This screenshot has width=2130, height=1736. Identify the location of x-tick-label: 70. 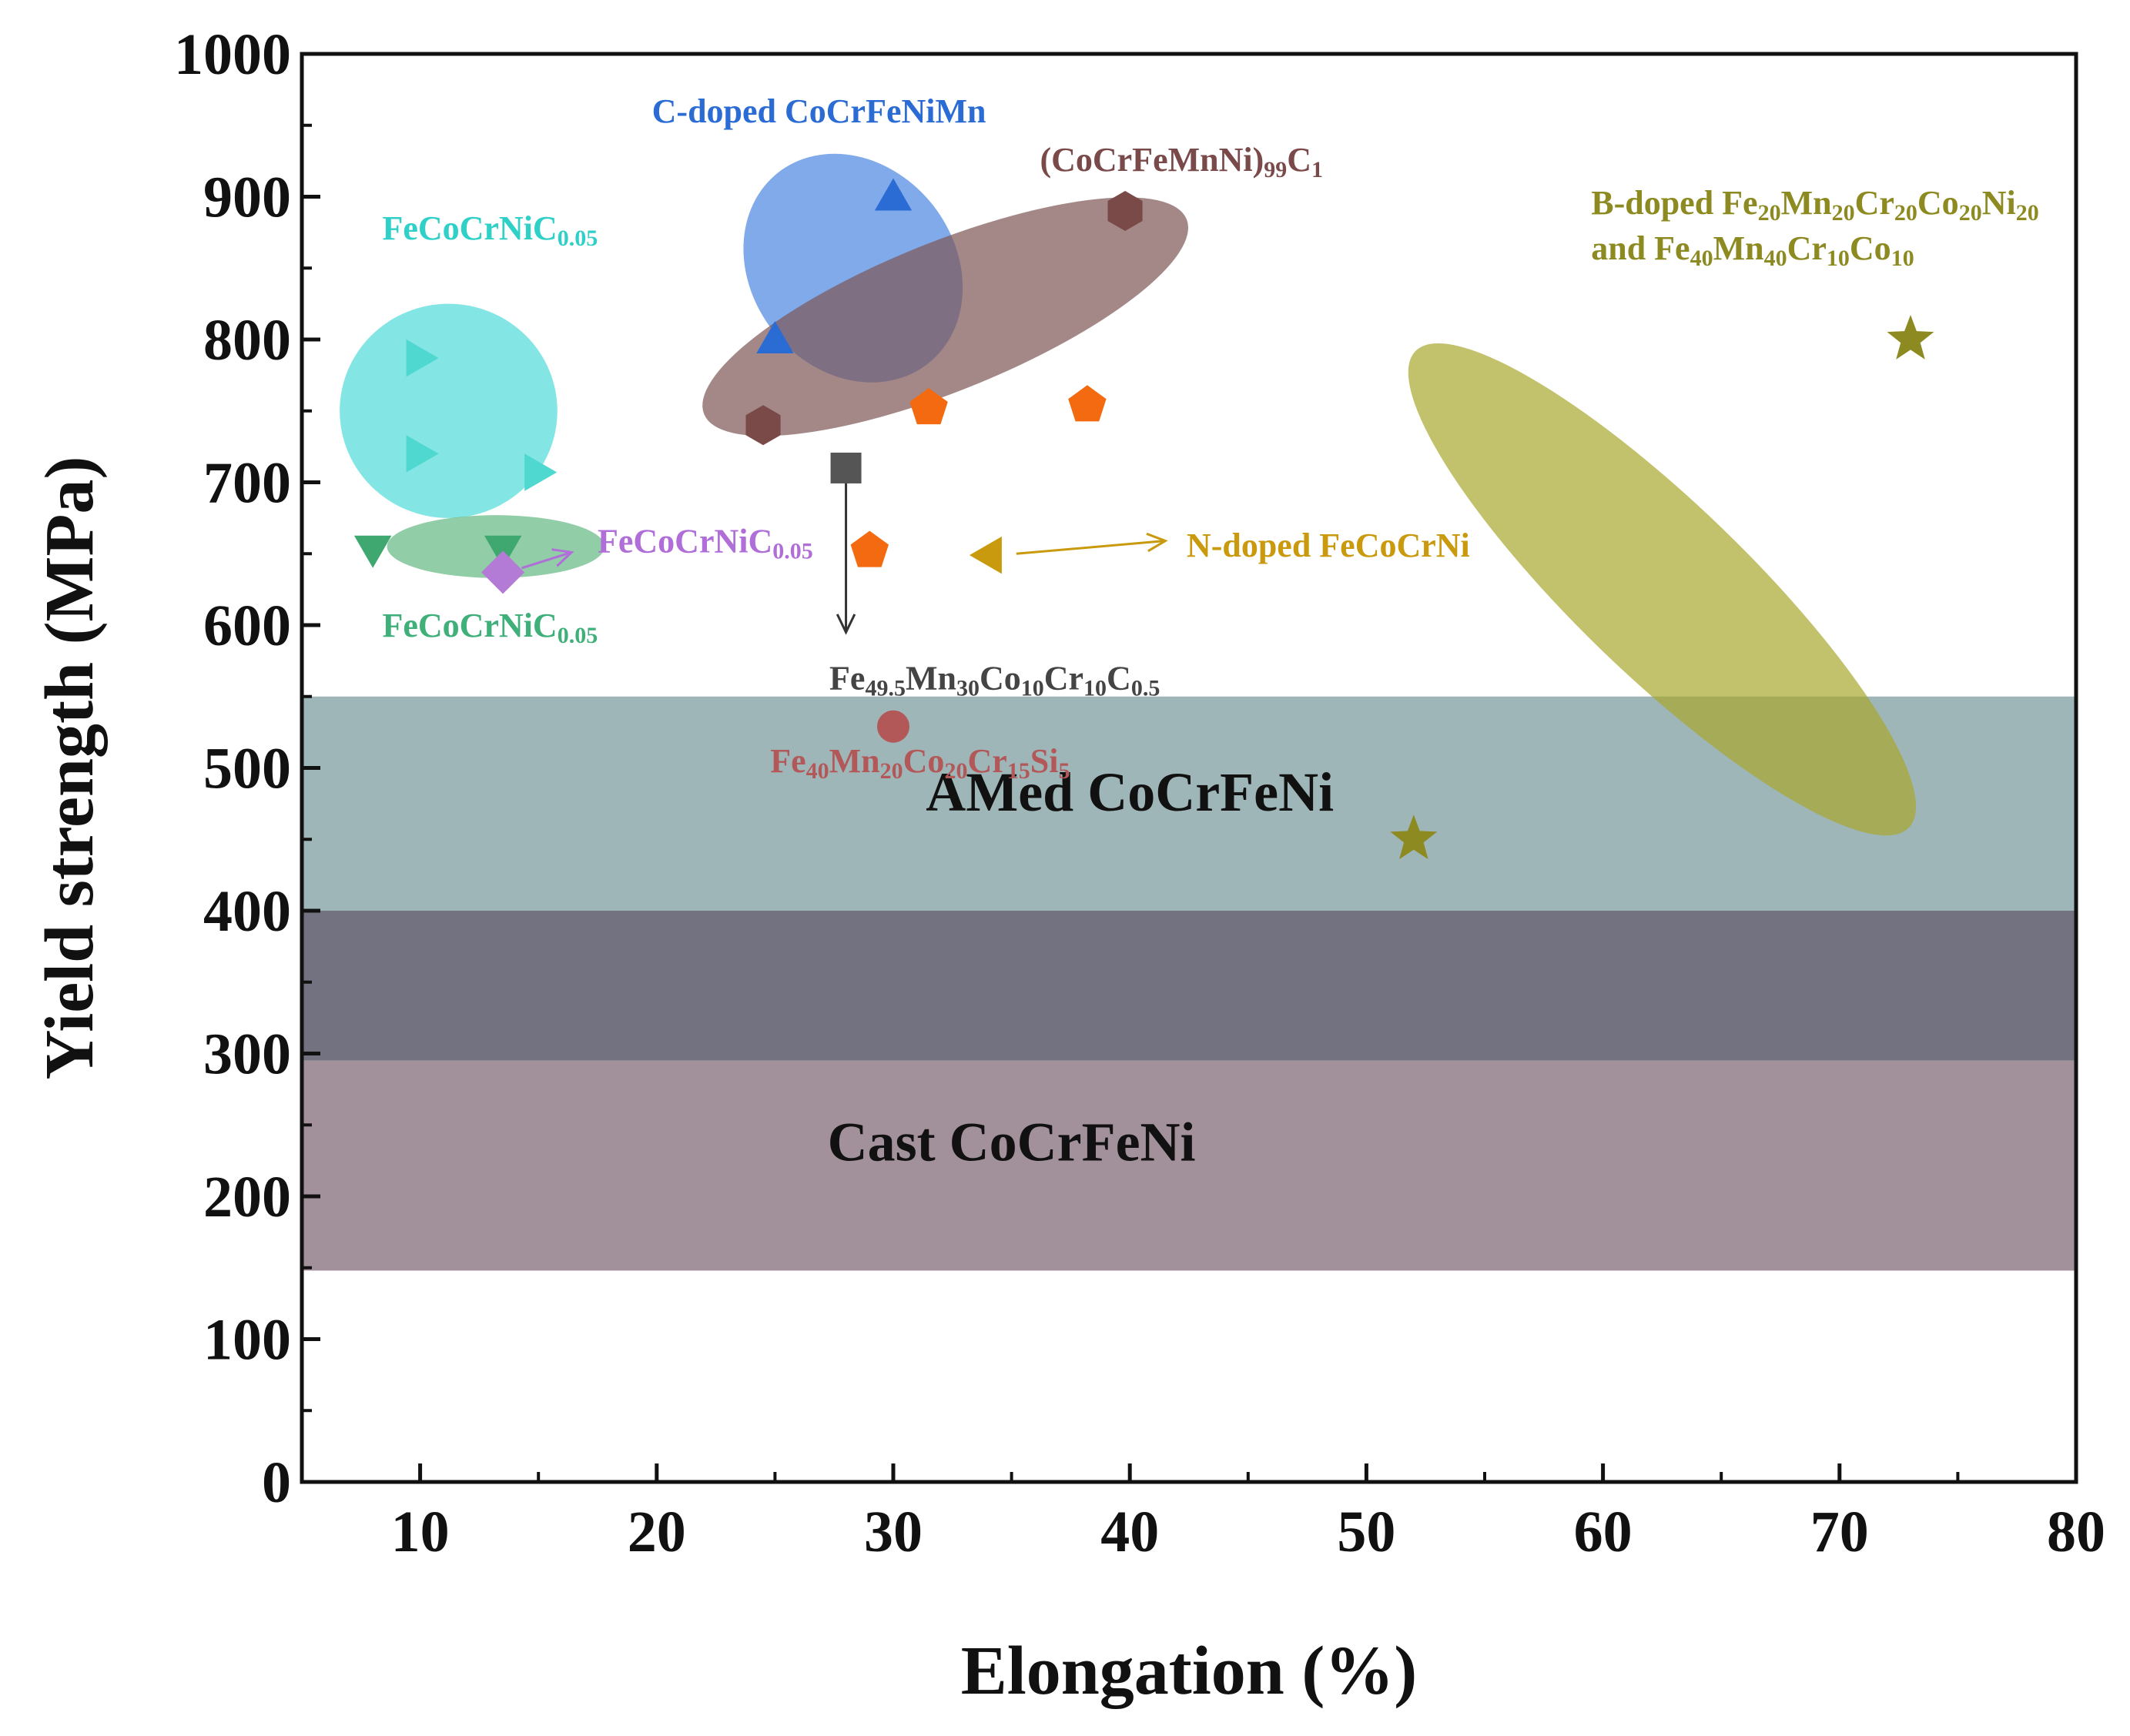
(1839, 1532).